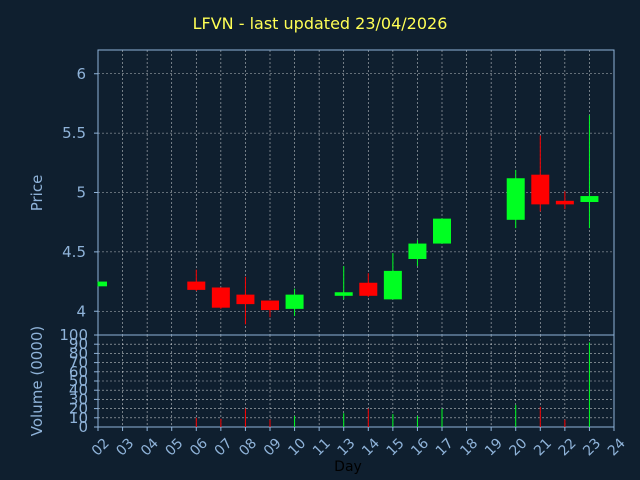  I want to click on x-tick-label: 03, so click(125, 447).